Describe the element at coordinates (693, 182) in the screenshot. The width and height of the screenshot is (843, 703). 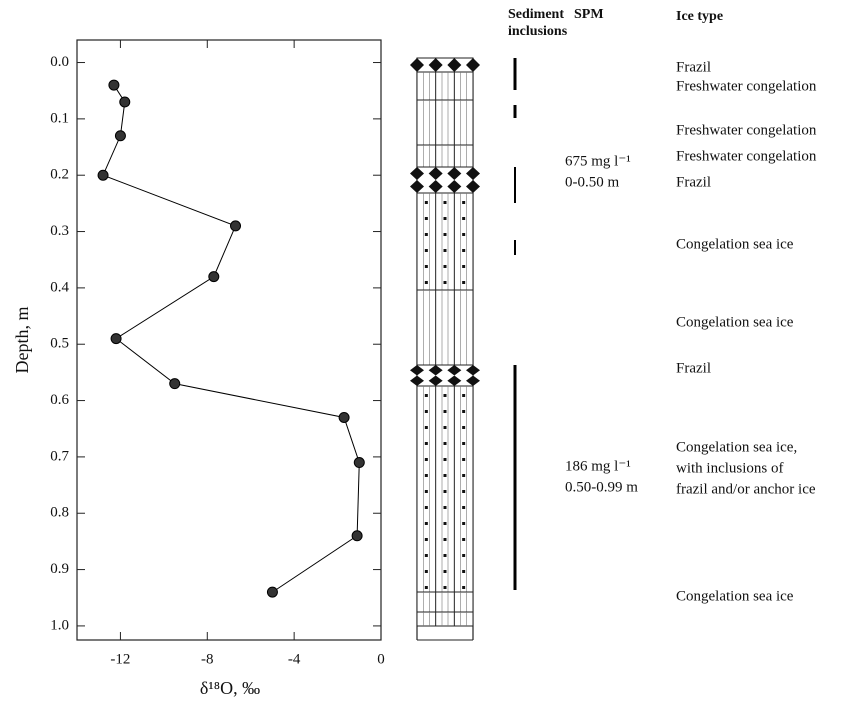
I see `ice-type-label: Frazil` at that location.